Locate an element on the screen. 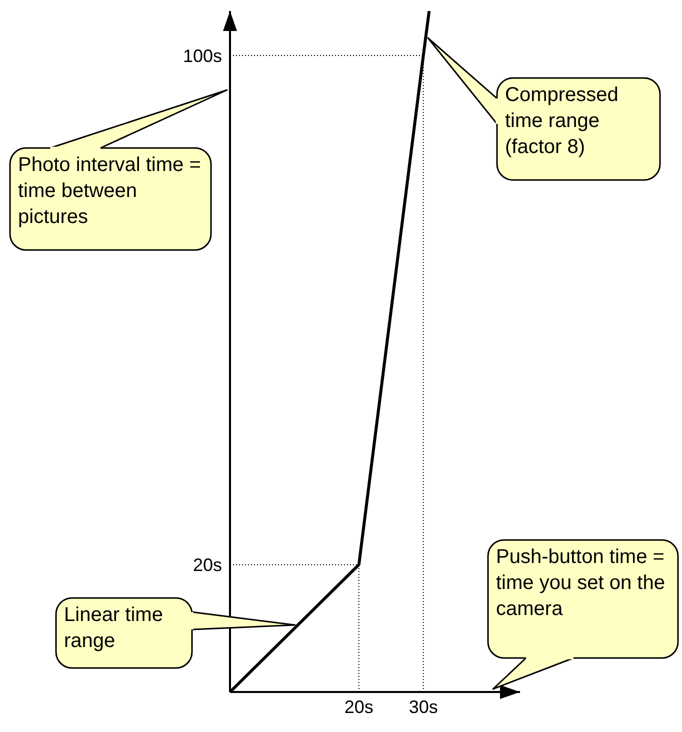 The height and width of the screenshot is (732, 682). y-tick-label: 100s is located at coordinates (202, 56).